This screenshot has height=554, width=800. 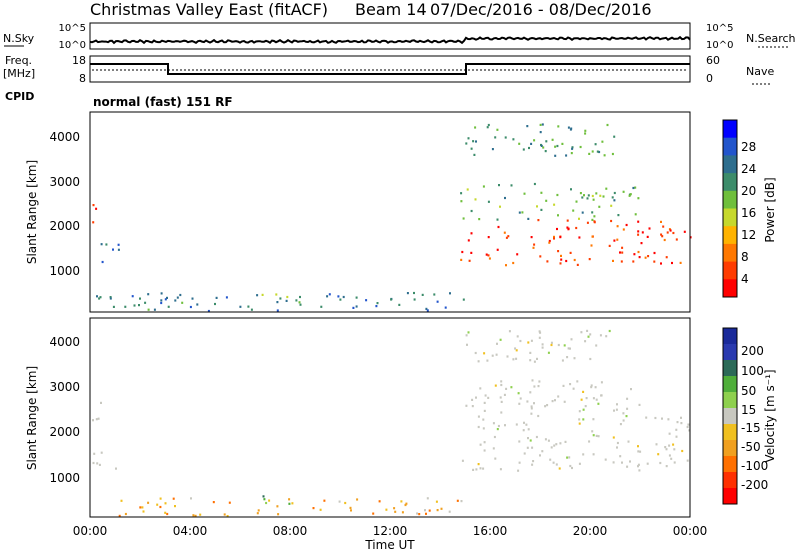 I want to click on freq-tick-low: 8, so click(x=82, y=78).